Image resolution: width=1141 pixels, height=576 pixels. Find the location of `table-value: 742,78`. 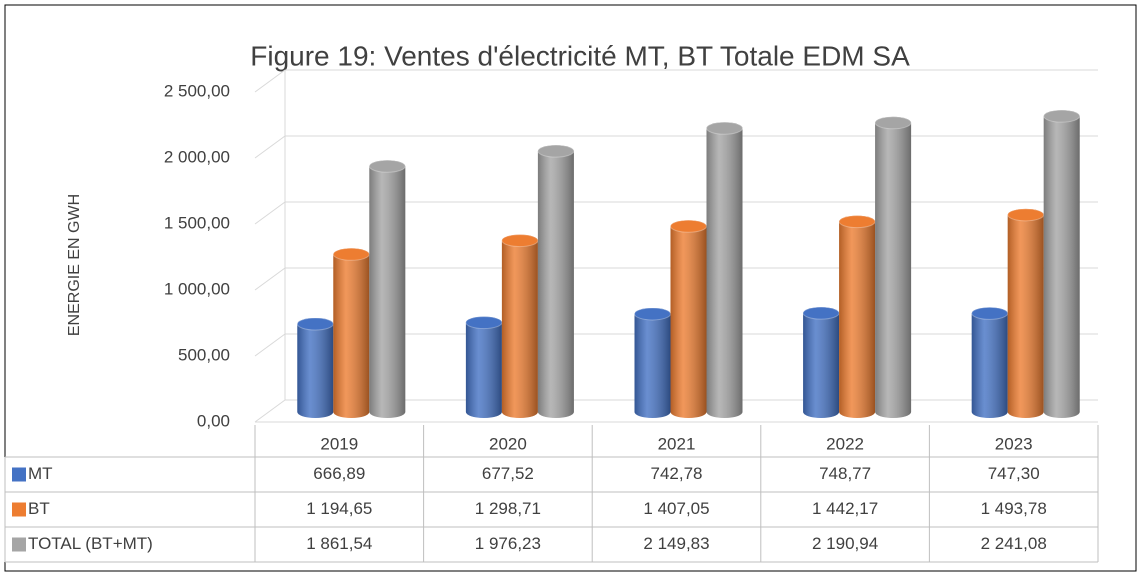

table-value: 742,78 is located at coordinates (677, 473).